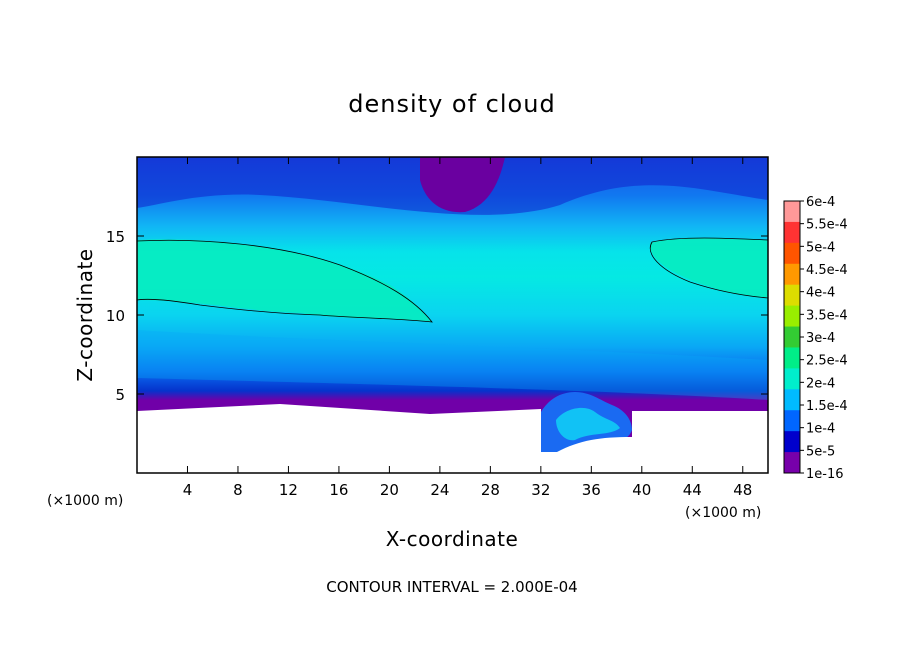 This screenshot has height=654, width=904. I want to click on colorbar-label: 5e-5, so click(820, 451).